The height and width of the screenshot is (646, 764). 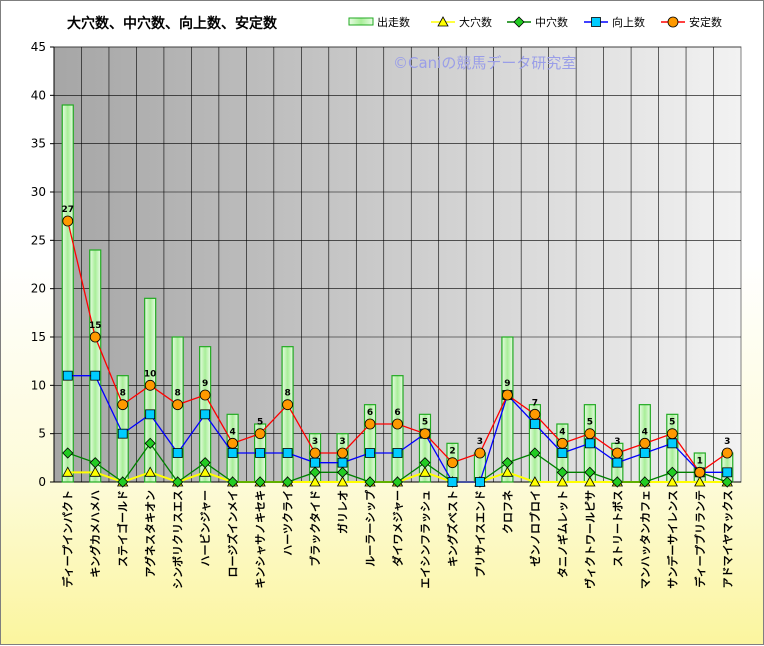 I want to click on legend-label: 大穴数, so click(x=475, y=22).